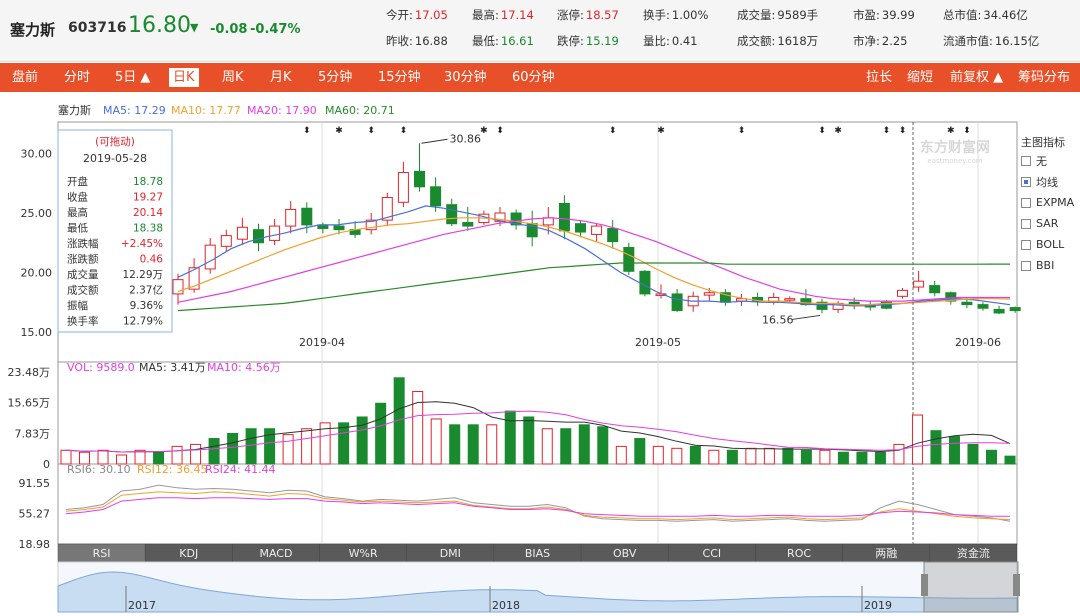  What do you see at coordinates (920, 77) in the screenshot?
I see `tab-tool-1: 缩短` at bounding box center [920, 77].